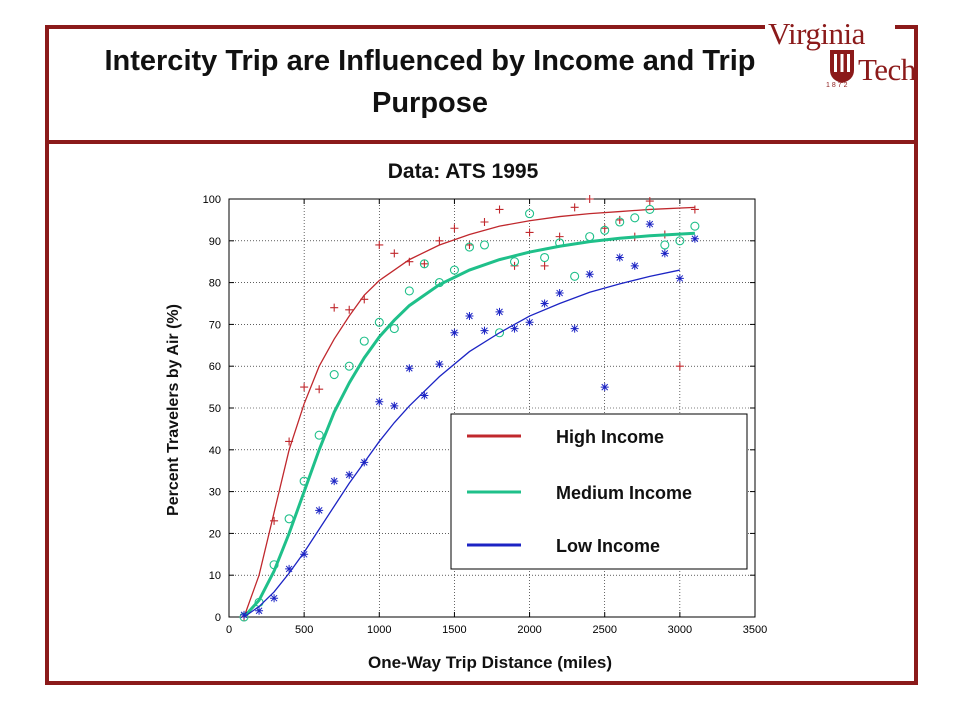  What do you see at coordinates (173, 410) in the screenshot?
I see `y-axis-label: Percent Travelers by Air (%)` at bounding box center [173, 410].